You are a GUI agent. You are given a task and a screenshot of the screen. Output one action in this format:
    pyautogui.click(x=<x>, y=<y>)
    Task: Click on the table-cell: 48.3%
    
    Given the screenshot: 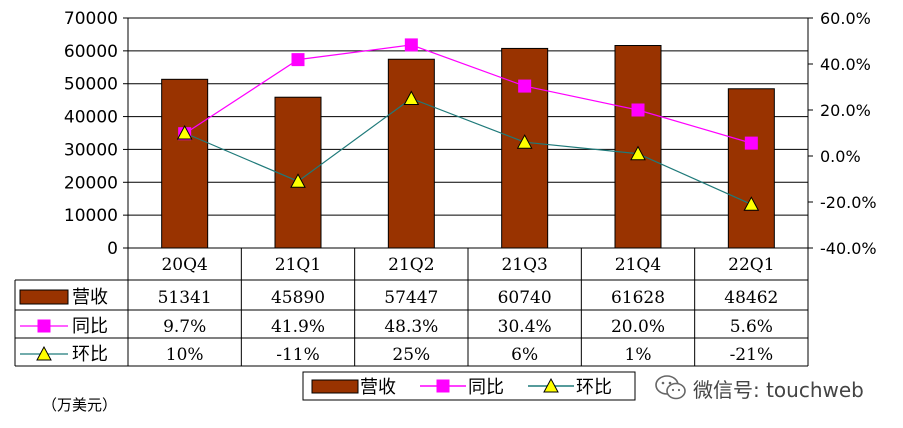 What is the action you would take?
    pyautogui.click(x=411, y=327)
    